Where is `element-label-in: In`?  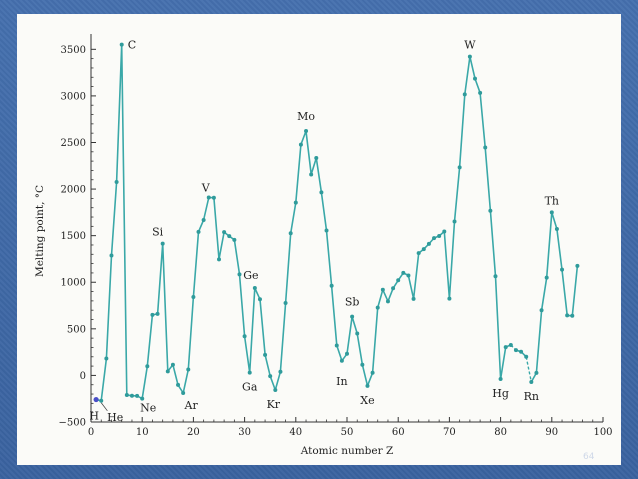 element-label-in: In is located at coordinates (341, 381).